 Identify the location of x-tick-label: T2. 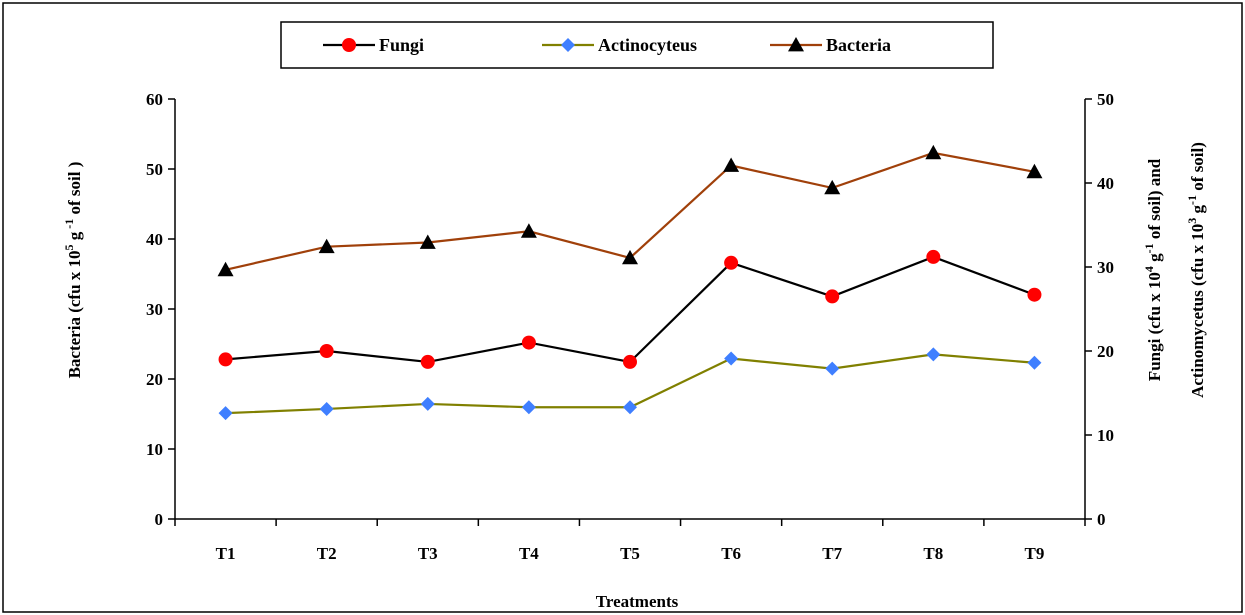
(327, 553).